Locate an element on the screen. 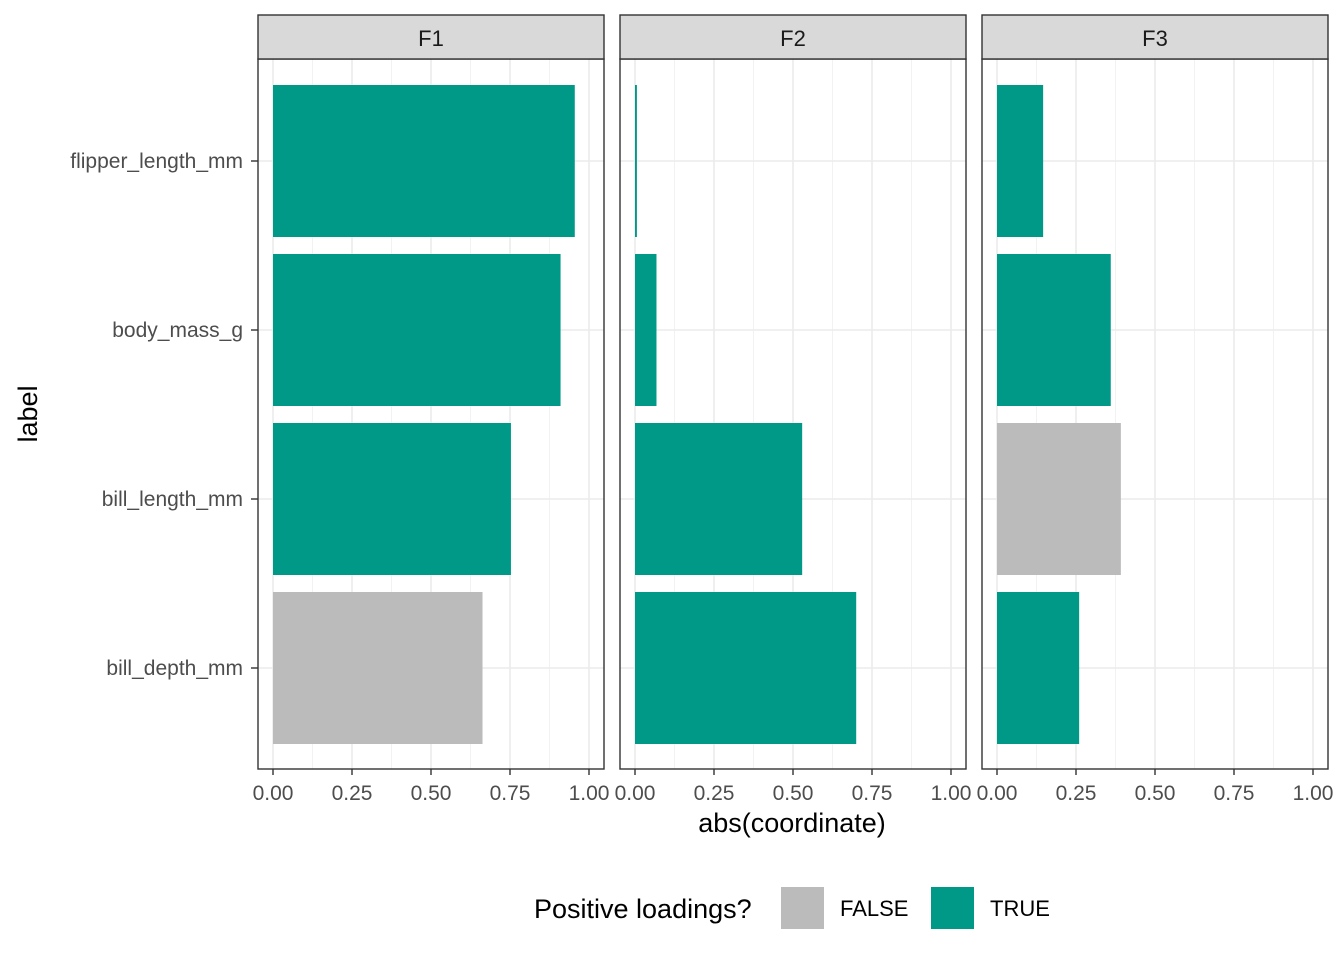 This screenshot has width=1344, height=960. x-axis-title: abs(coordinate) is located at coordinates (792, 823).